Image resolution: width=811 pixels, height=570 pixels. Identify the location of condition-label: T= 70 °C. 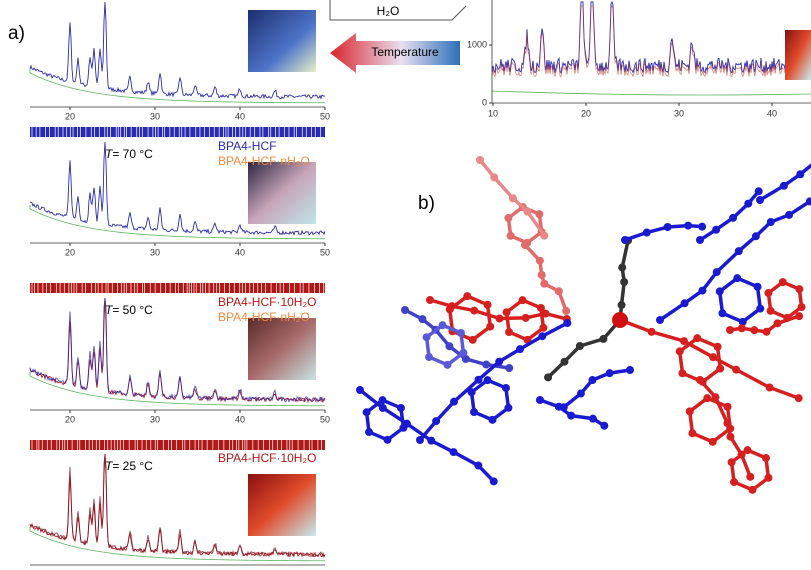
(129, 154).